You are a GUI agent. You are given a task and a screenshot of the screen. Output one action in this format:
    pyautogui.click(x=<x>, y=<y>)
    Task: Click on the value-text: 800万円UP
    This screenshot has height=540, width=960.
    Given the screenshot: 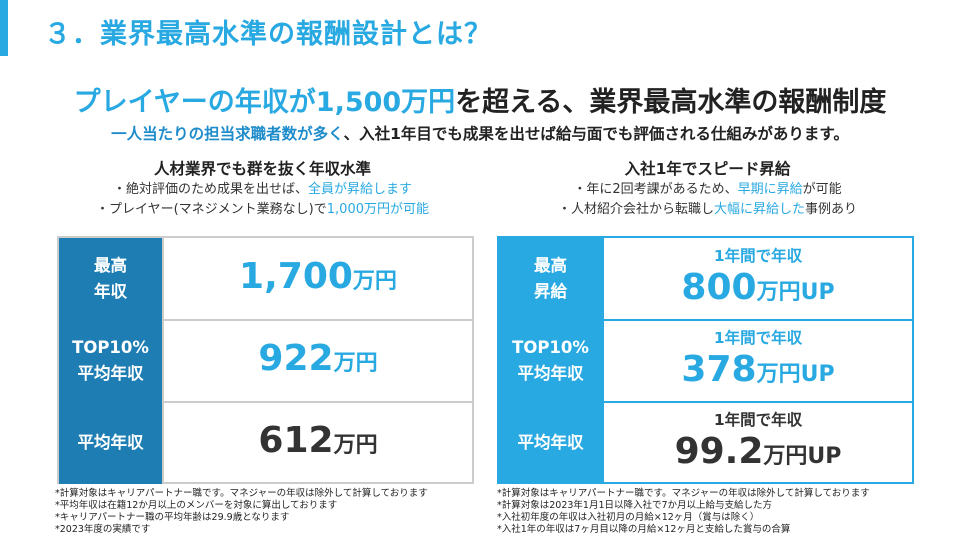 What is the action you would take?
    pyautogui.click(x=758, y=289)
    